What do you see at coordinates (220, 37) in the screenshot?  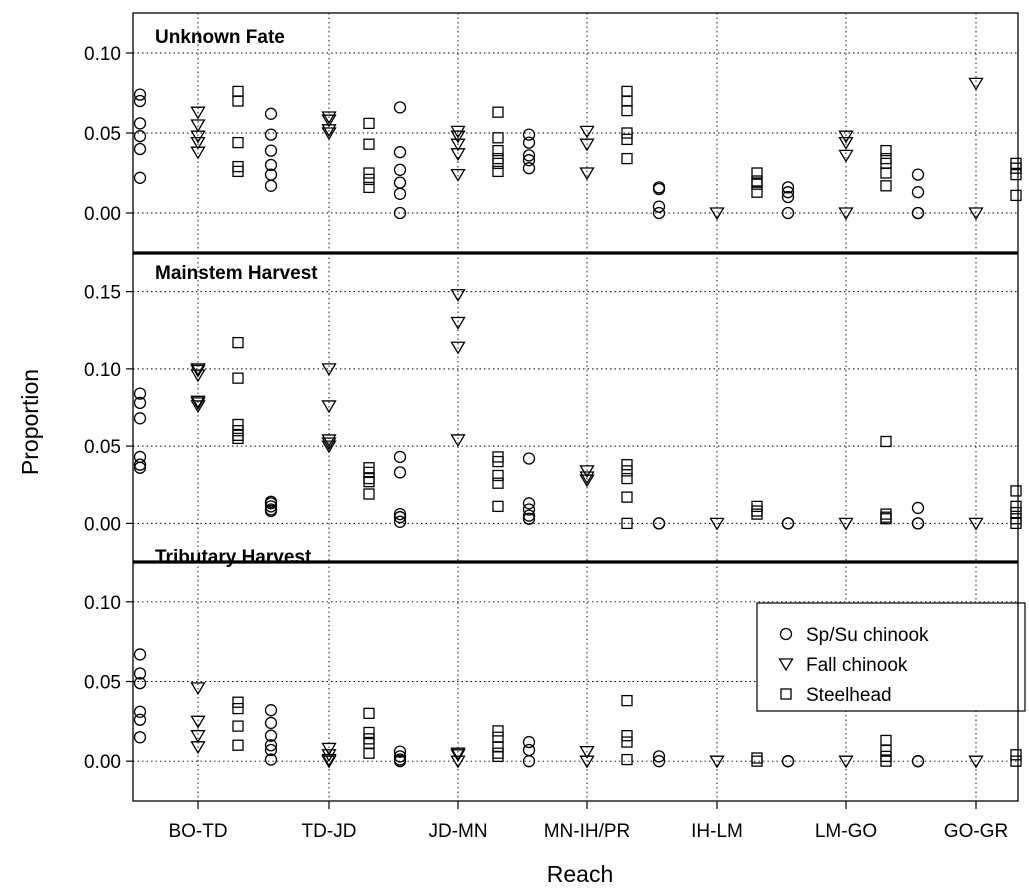 I see `panel-title: Unknown Fate` at bounding box center [220, 37].